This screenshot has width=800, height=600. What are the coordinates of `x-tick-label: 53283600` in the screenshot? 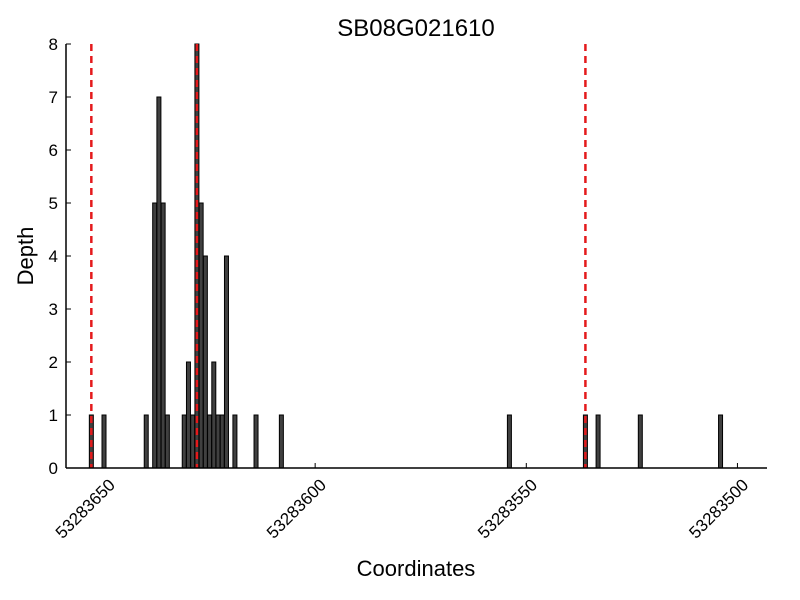 It's located at (296, 508).